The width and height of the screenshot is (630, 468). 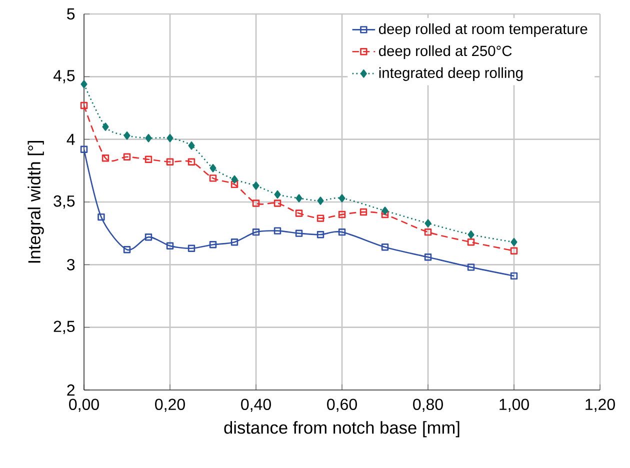 What do you see at coordinates (445, 52) in the screenshot?
I see `legend-label: deep rolled at 250°C` at bounding box center [445, 52].